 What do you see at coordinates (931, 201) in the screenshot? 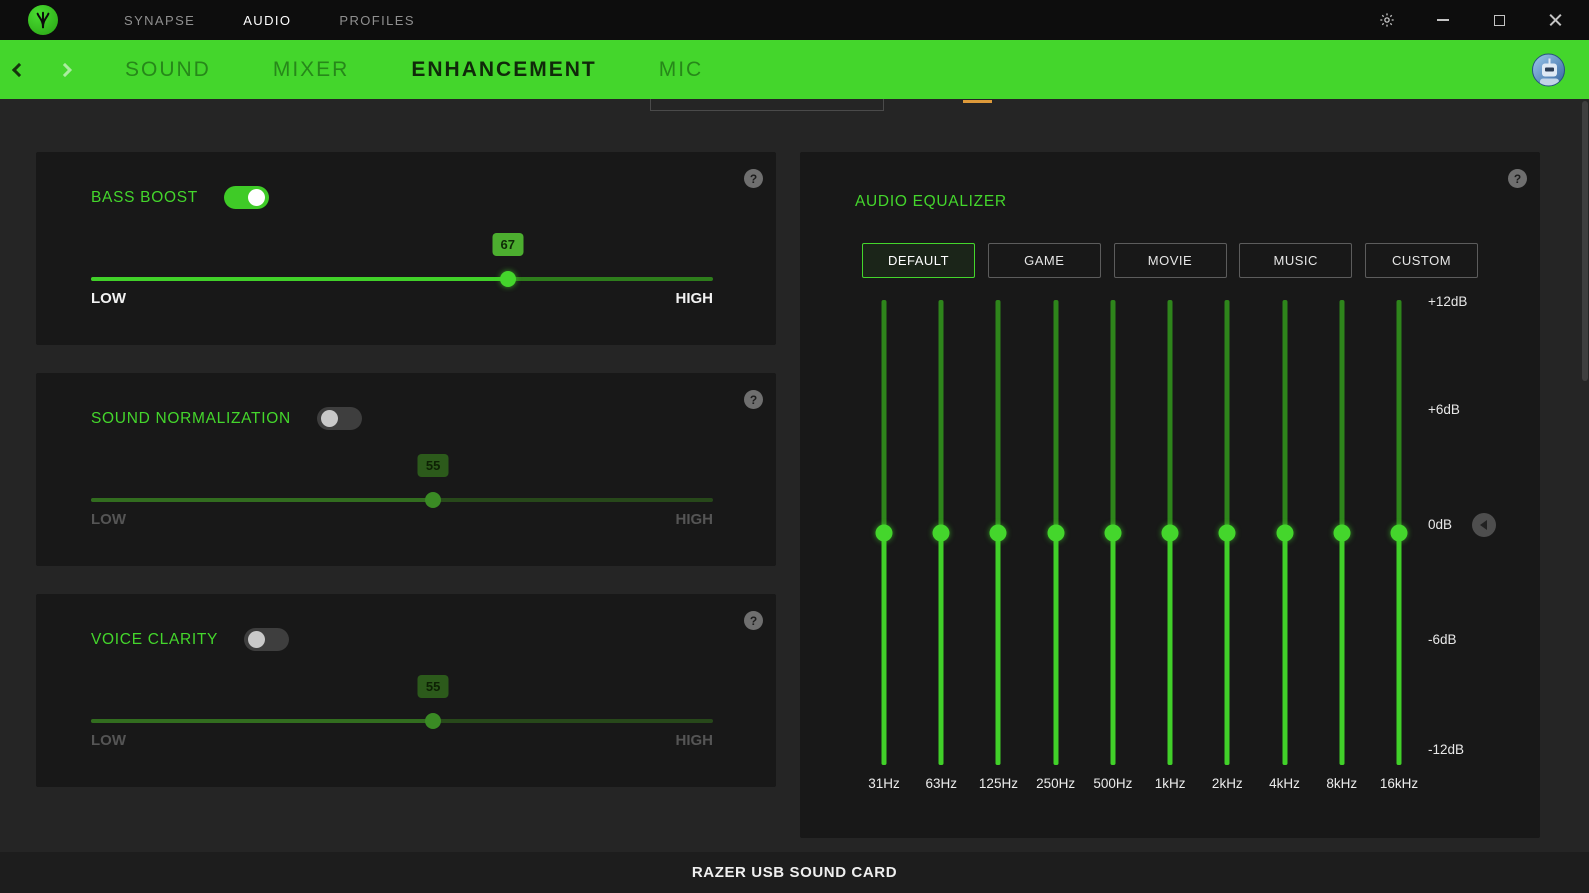
I see `equalizer-title: AUDIO EQUALIZER` at bounding box center [931, 201].